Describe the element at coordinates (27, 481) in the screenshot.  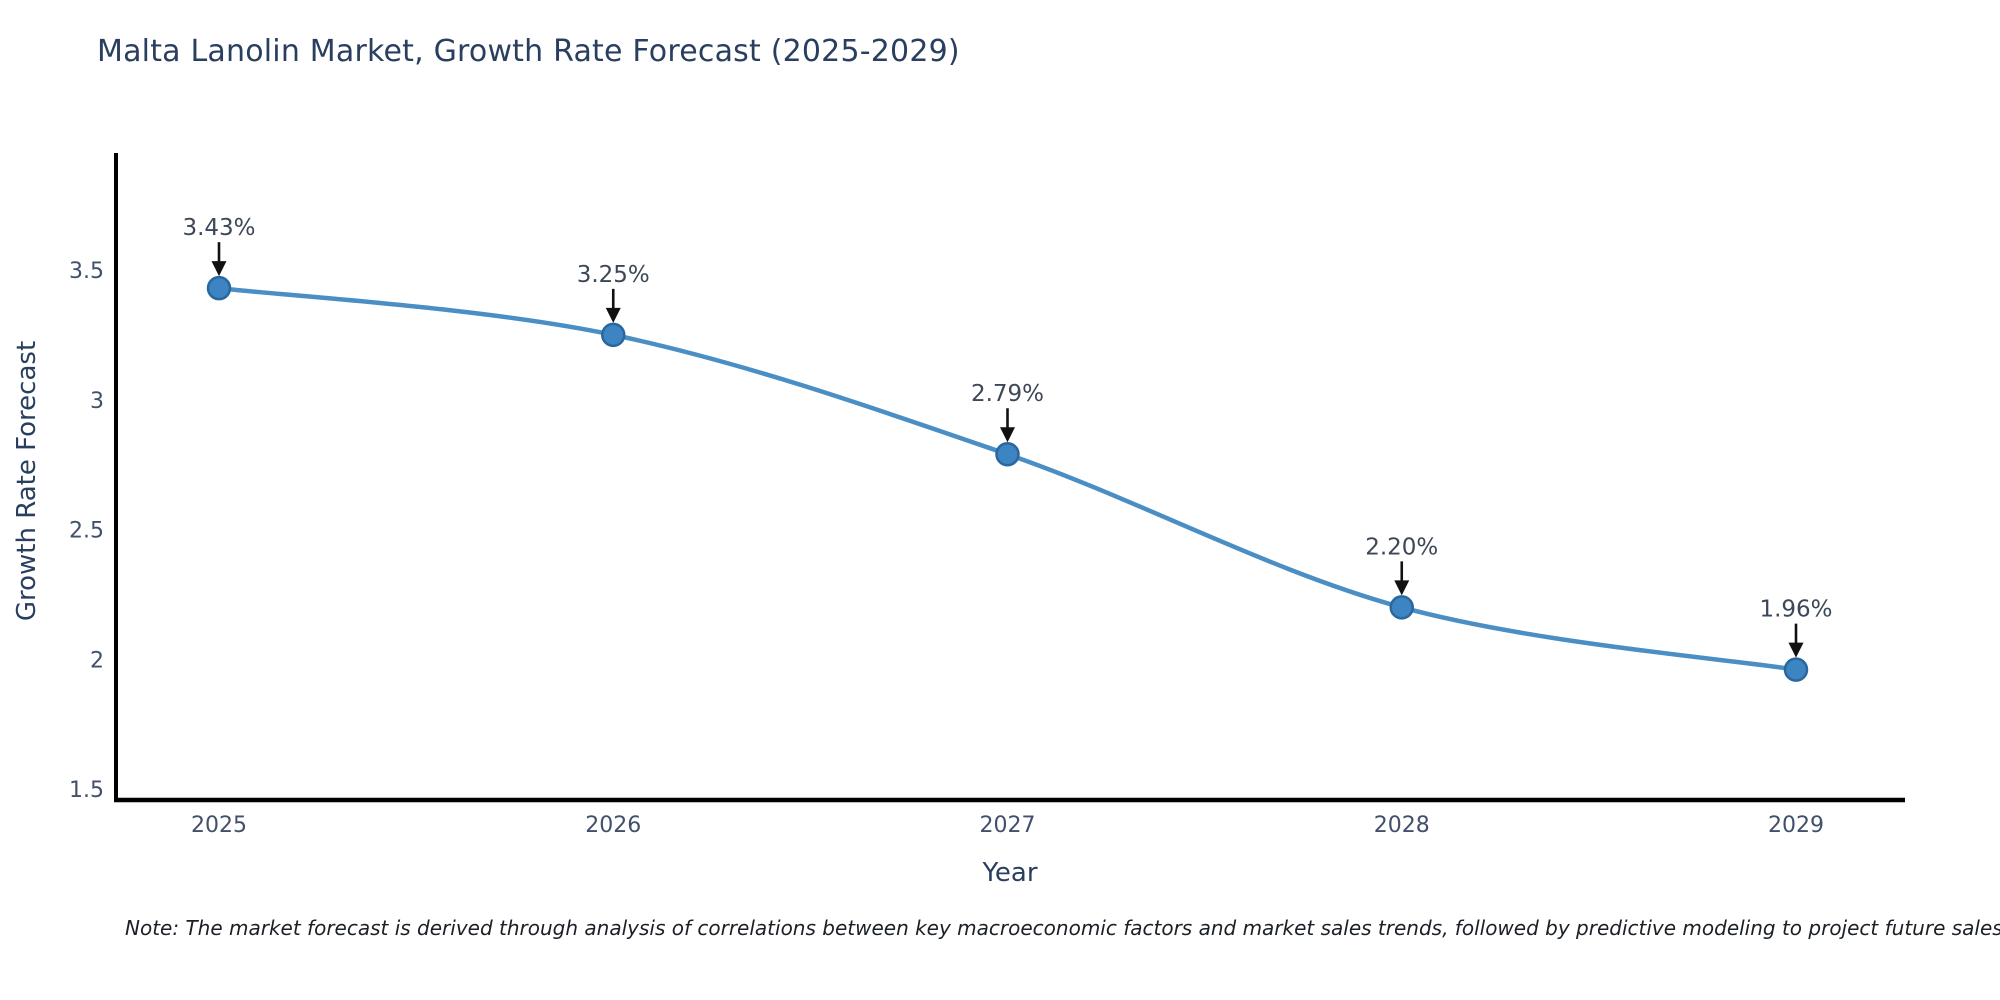
I see `y-axis-title: Growth Rate Forecast` at that location.